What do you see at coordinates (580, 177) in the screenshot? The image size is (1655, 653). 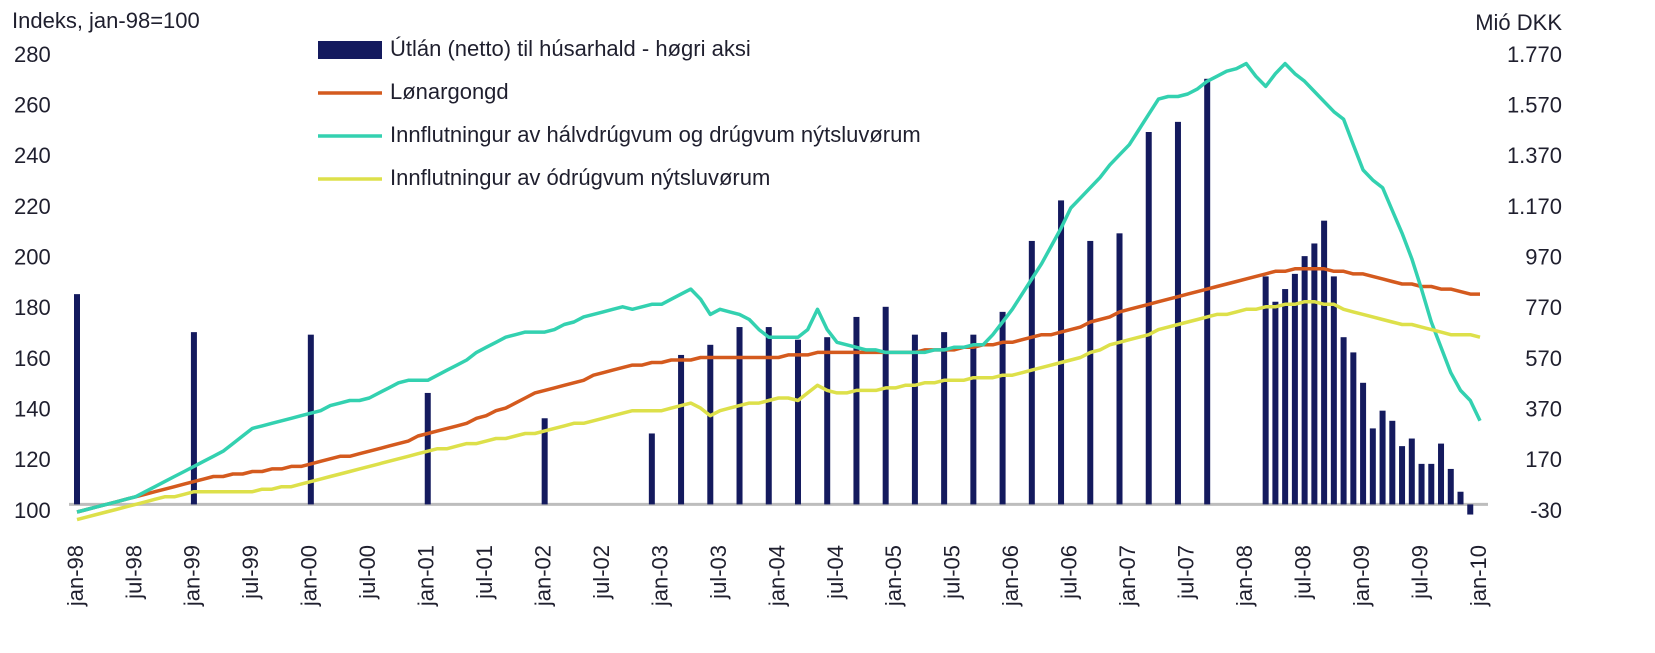 I see `legend-label: Innflutningur av ódrúgvum nýtsluvørum` at bounding box center [580, 177].